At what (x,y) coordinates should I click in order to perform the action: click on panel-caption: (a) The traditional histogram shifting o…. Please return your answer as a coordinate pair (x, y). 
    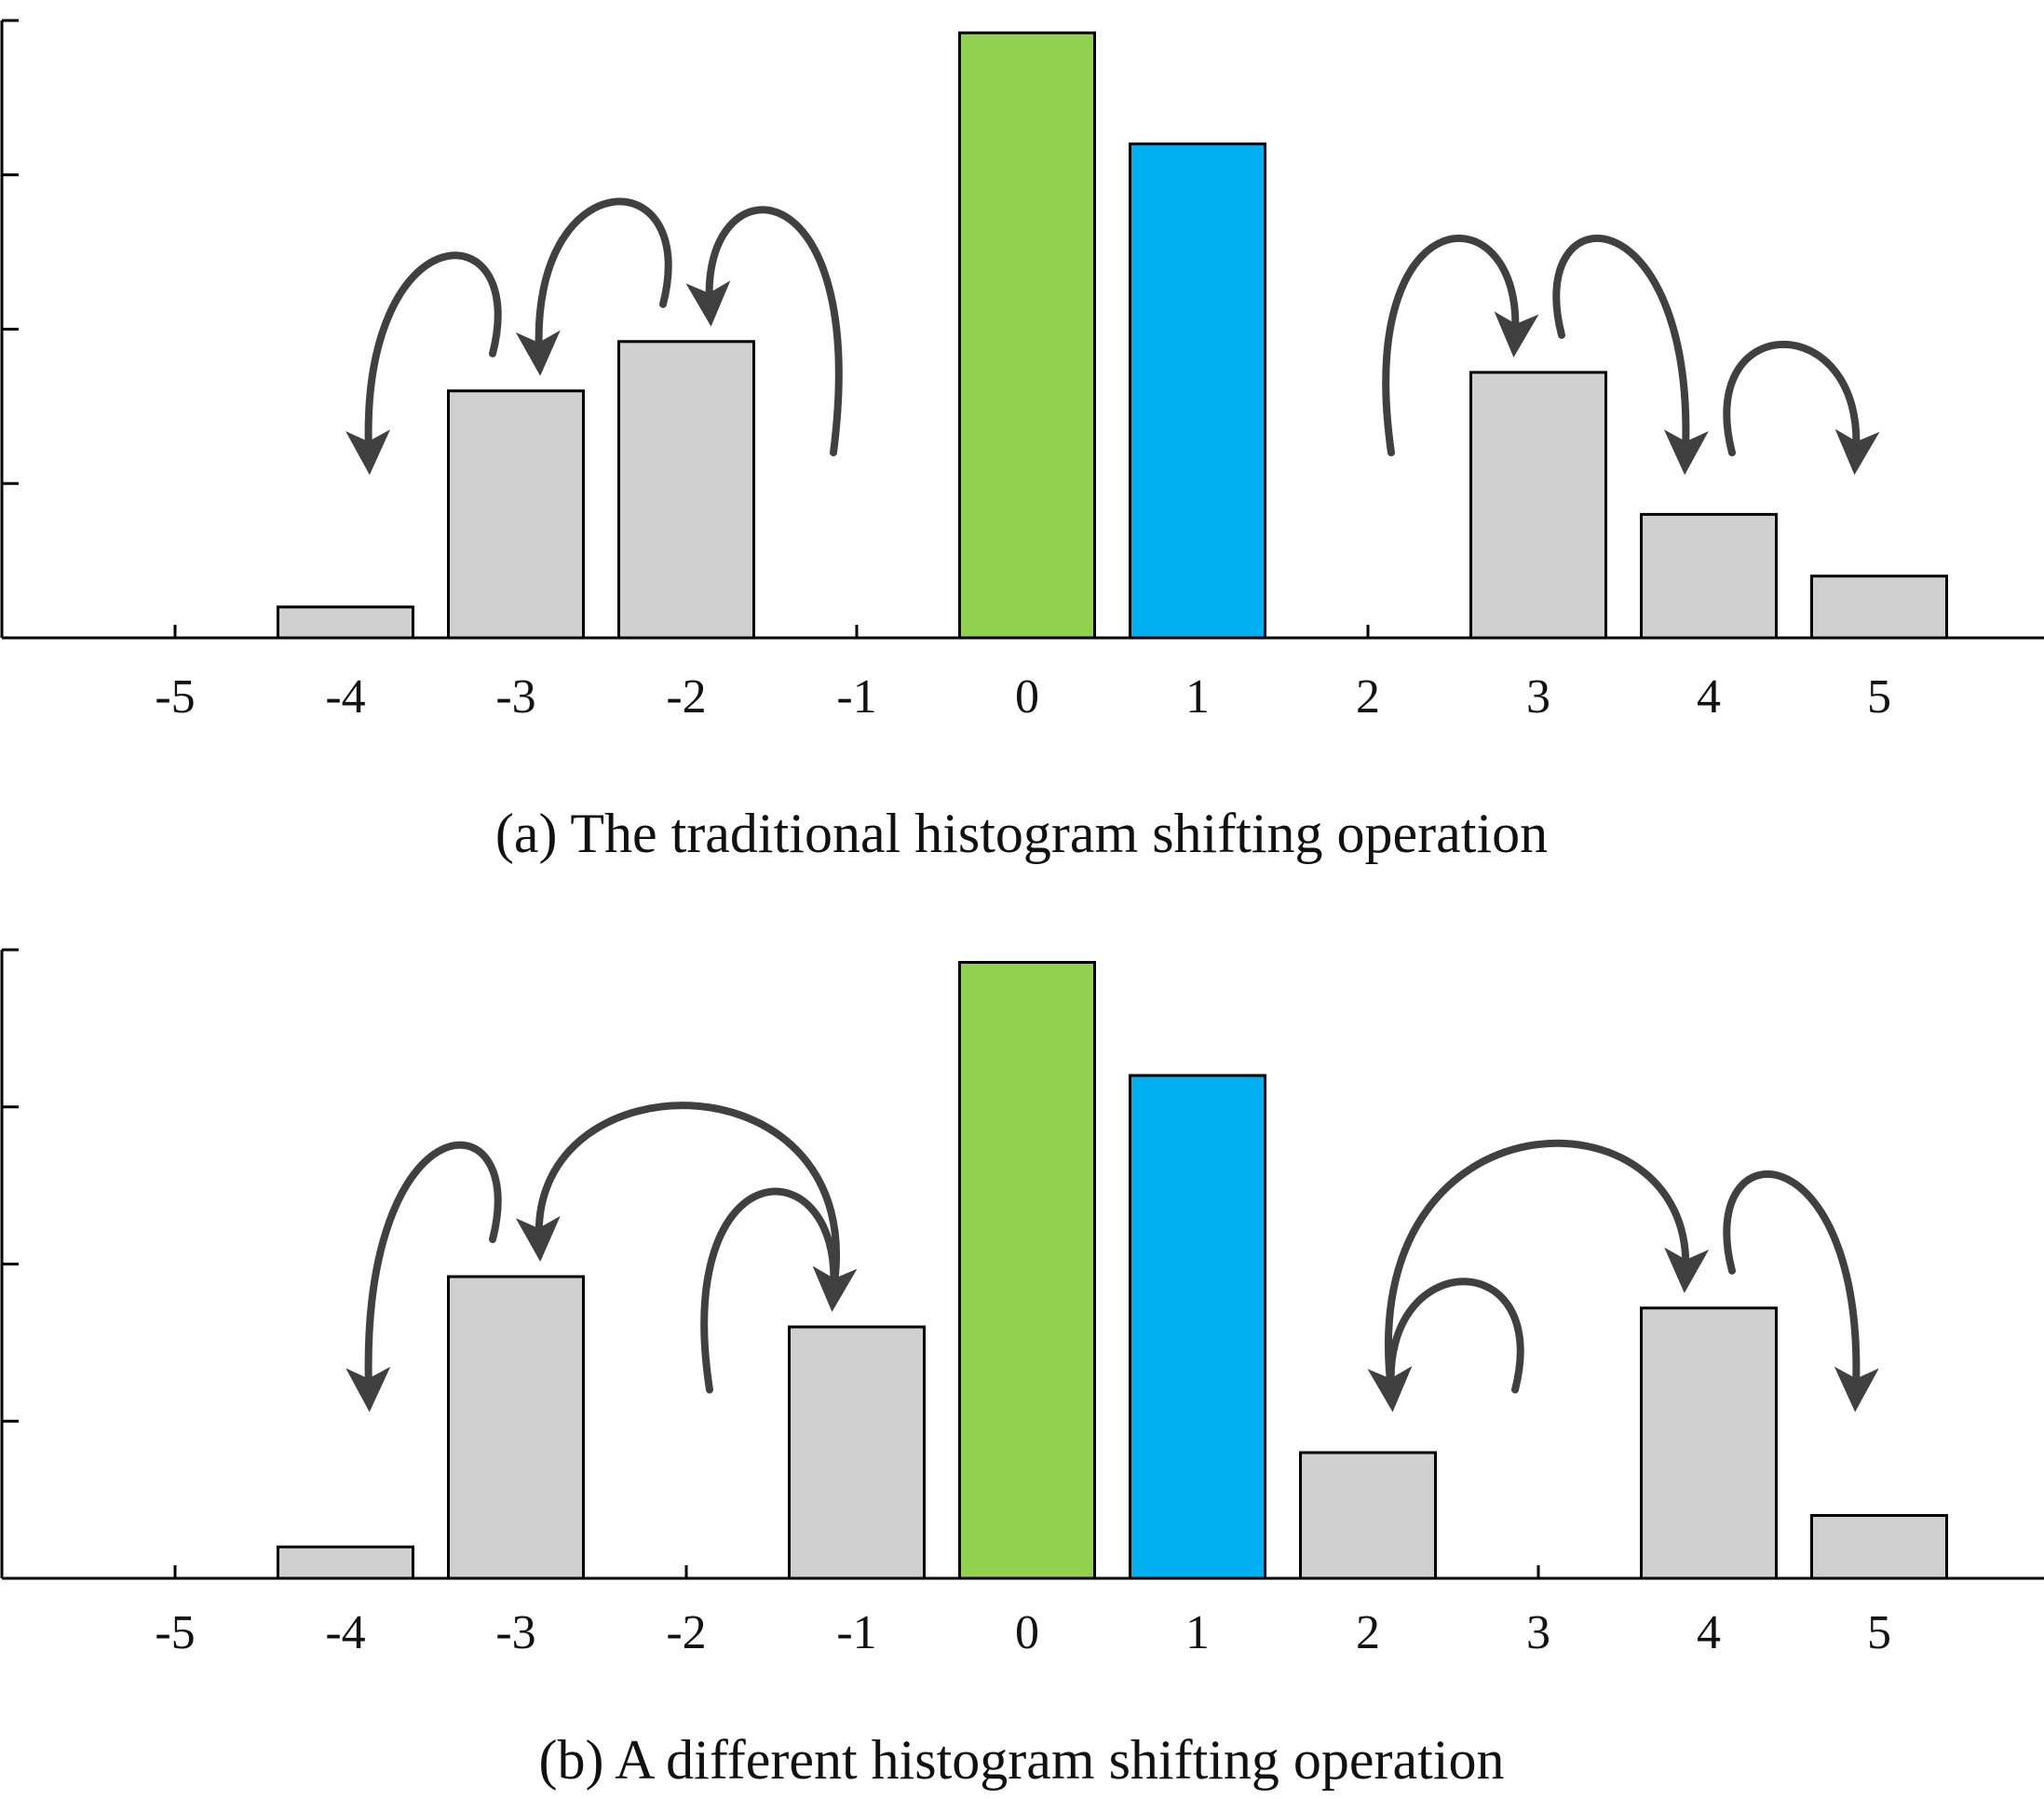
    Looking at the image, I should click on (1021, 833).